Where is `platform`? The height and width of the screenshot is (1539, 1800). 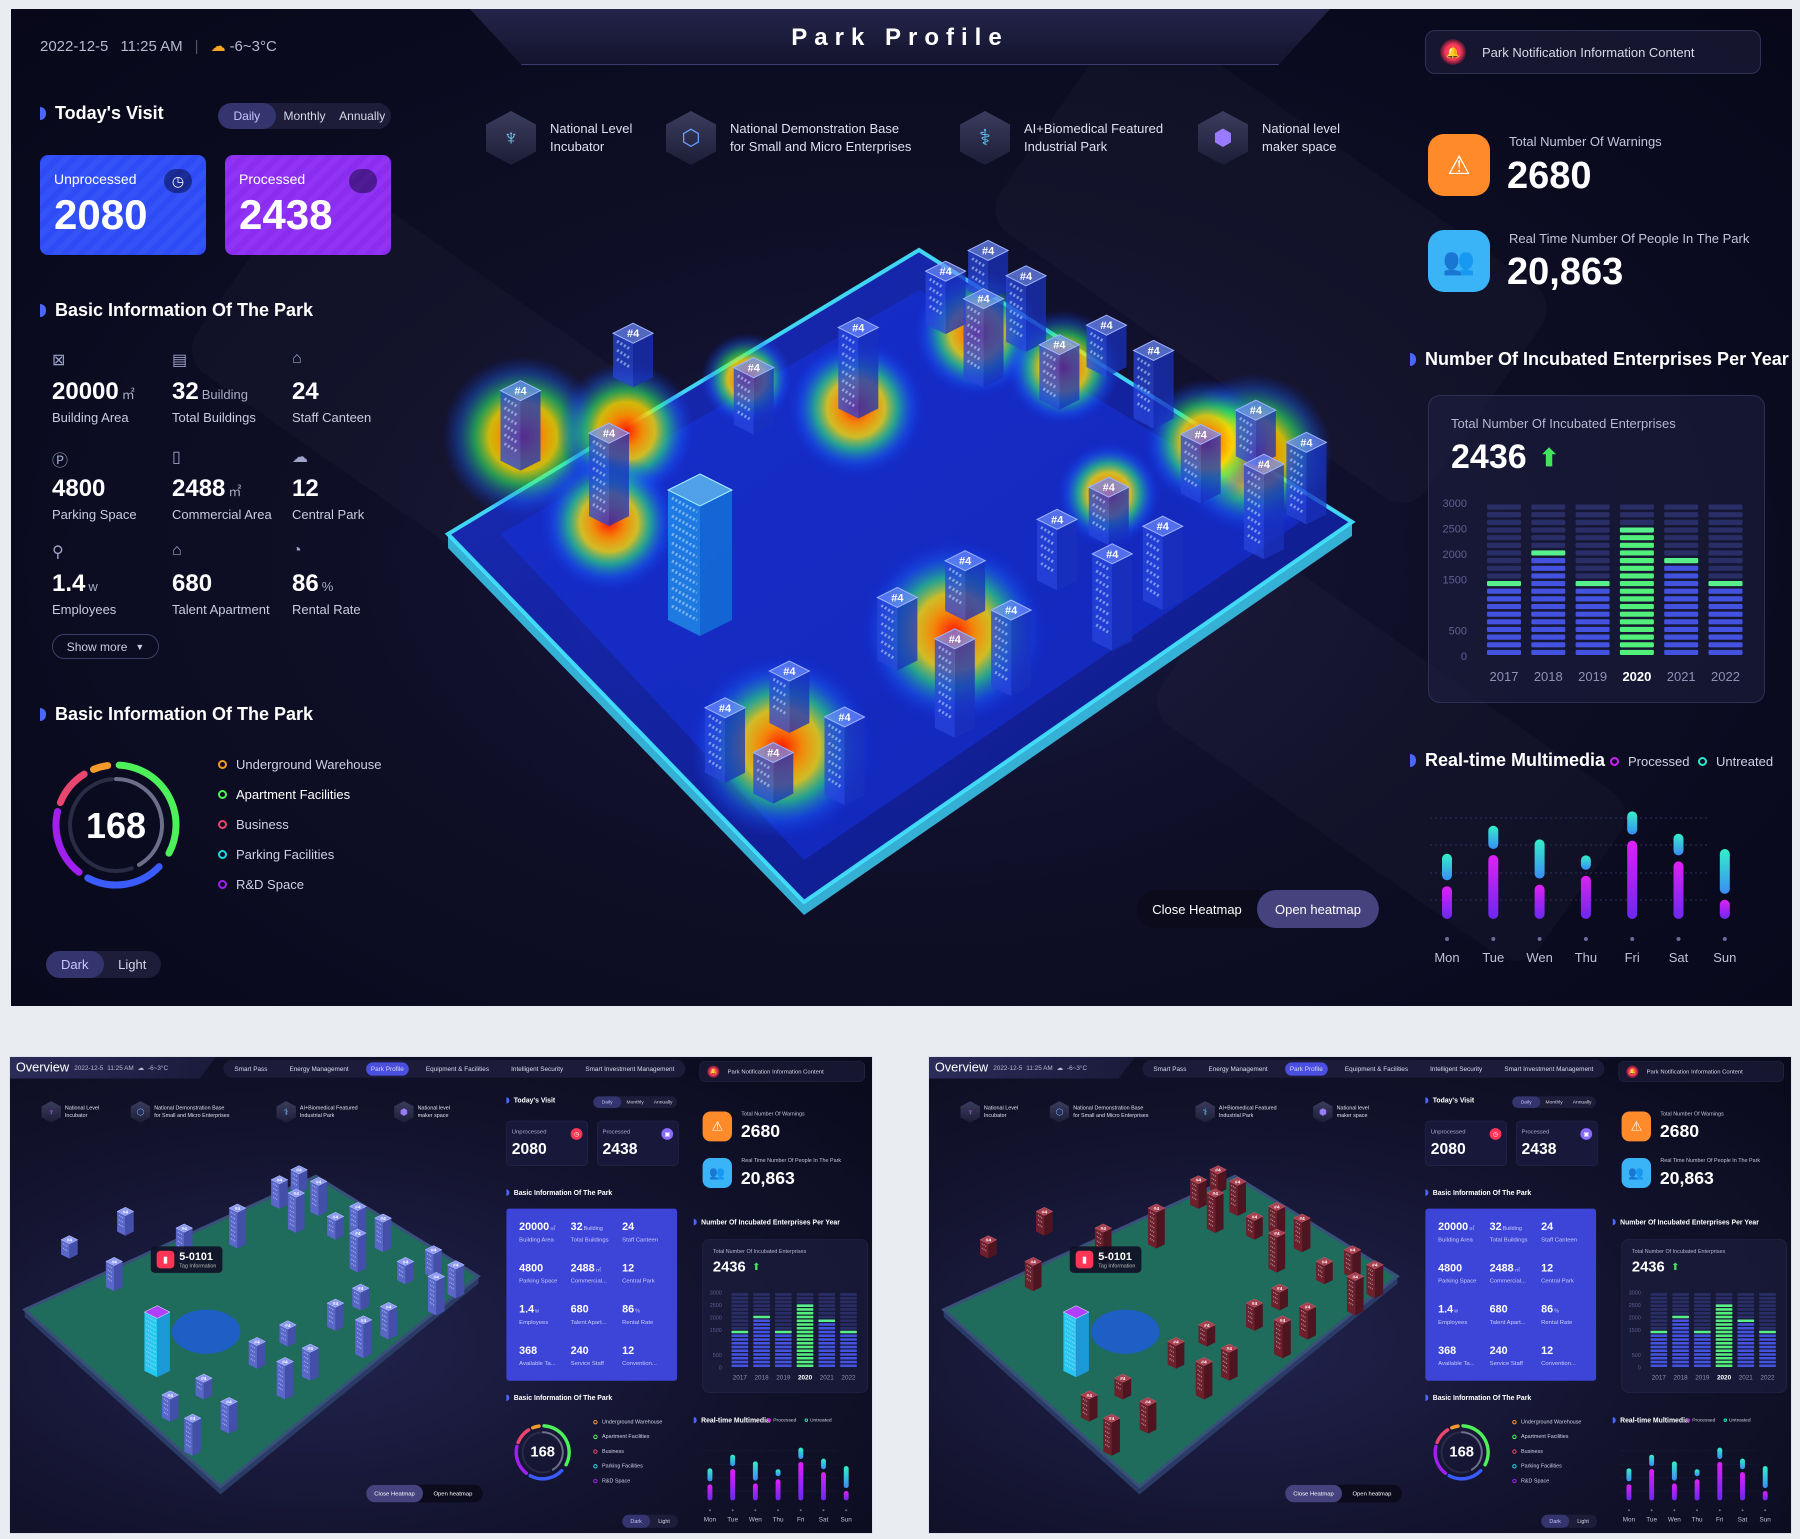
platform is located at coordinates (251, 1331).